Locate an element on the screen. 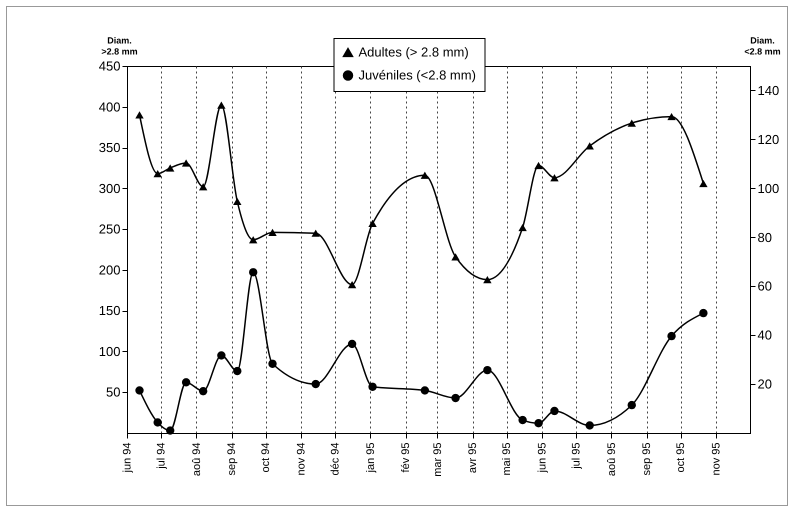 This screenshot has width=796, height=514. y-tick-label: 150 is located at coordinates (109, 310).